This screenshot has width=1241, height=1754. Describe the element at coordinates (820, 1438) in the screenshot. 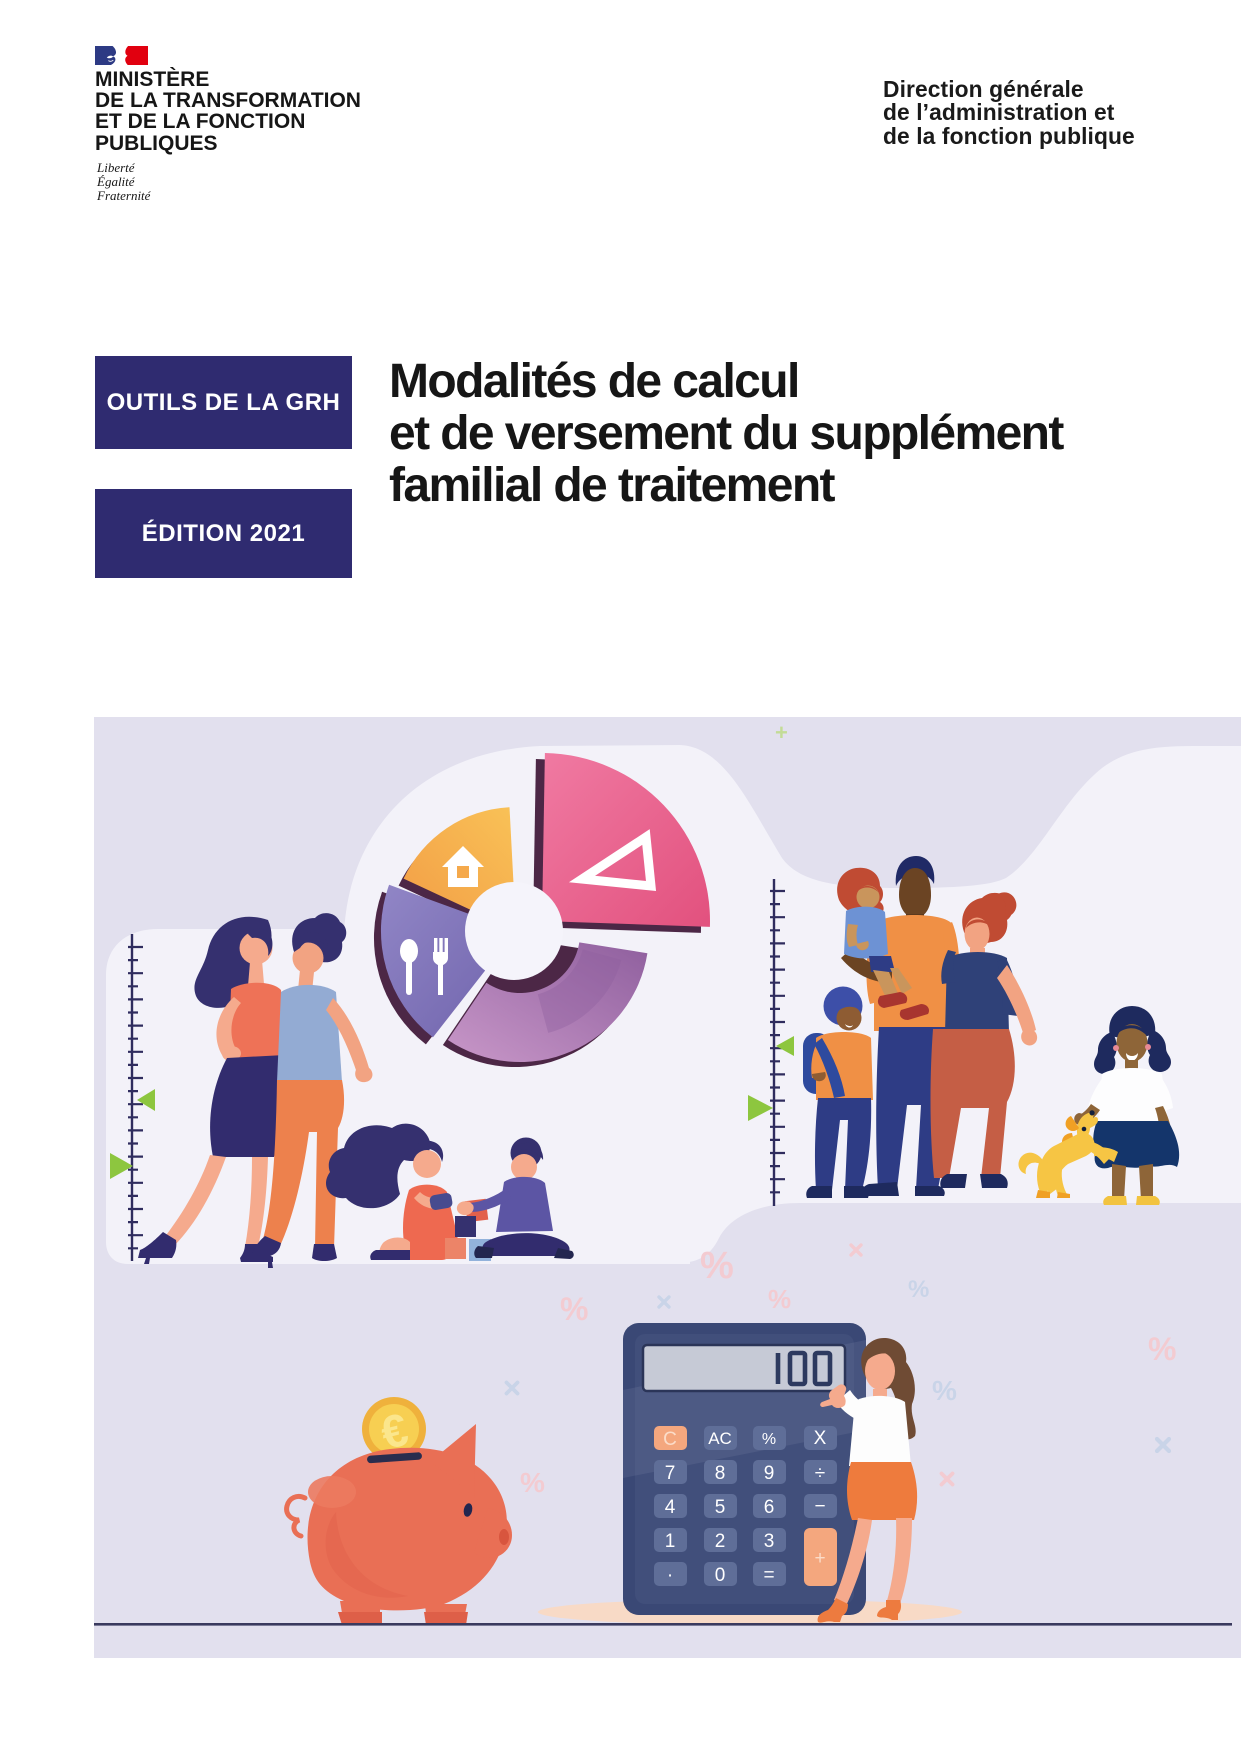

I see `svg-text: X` at that location.